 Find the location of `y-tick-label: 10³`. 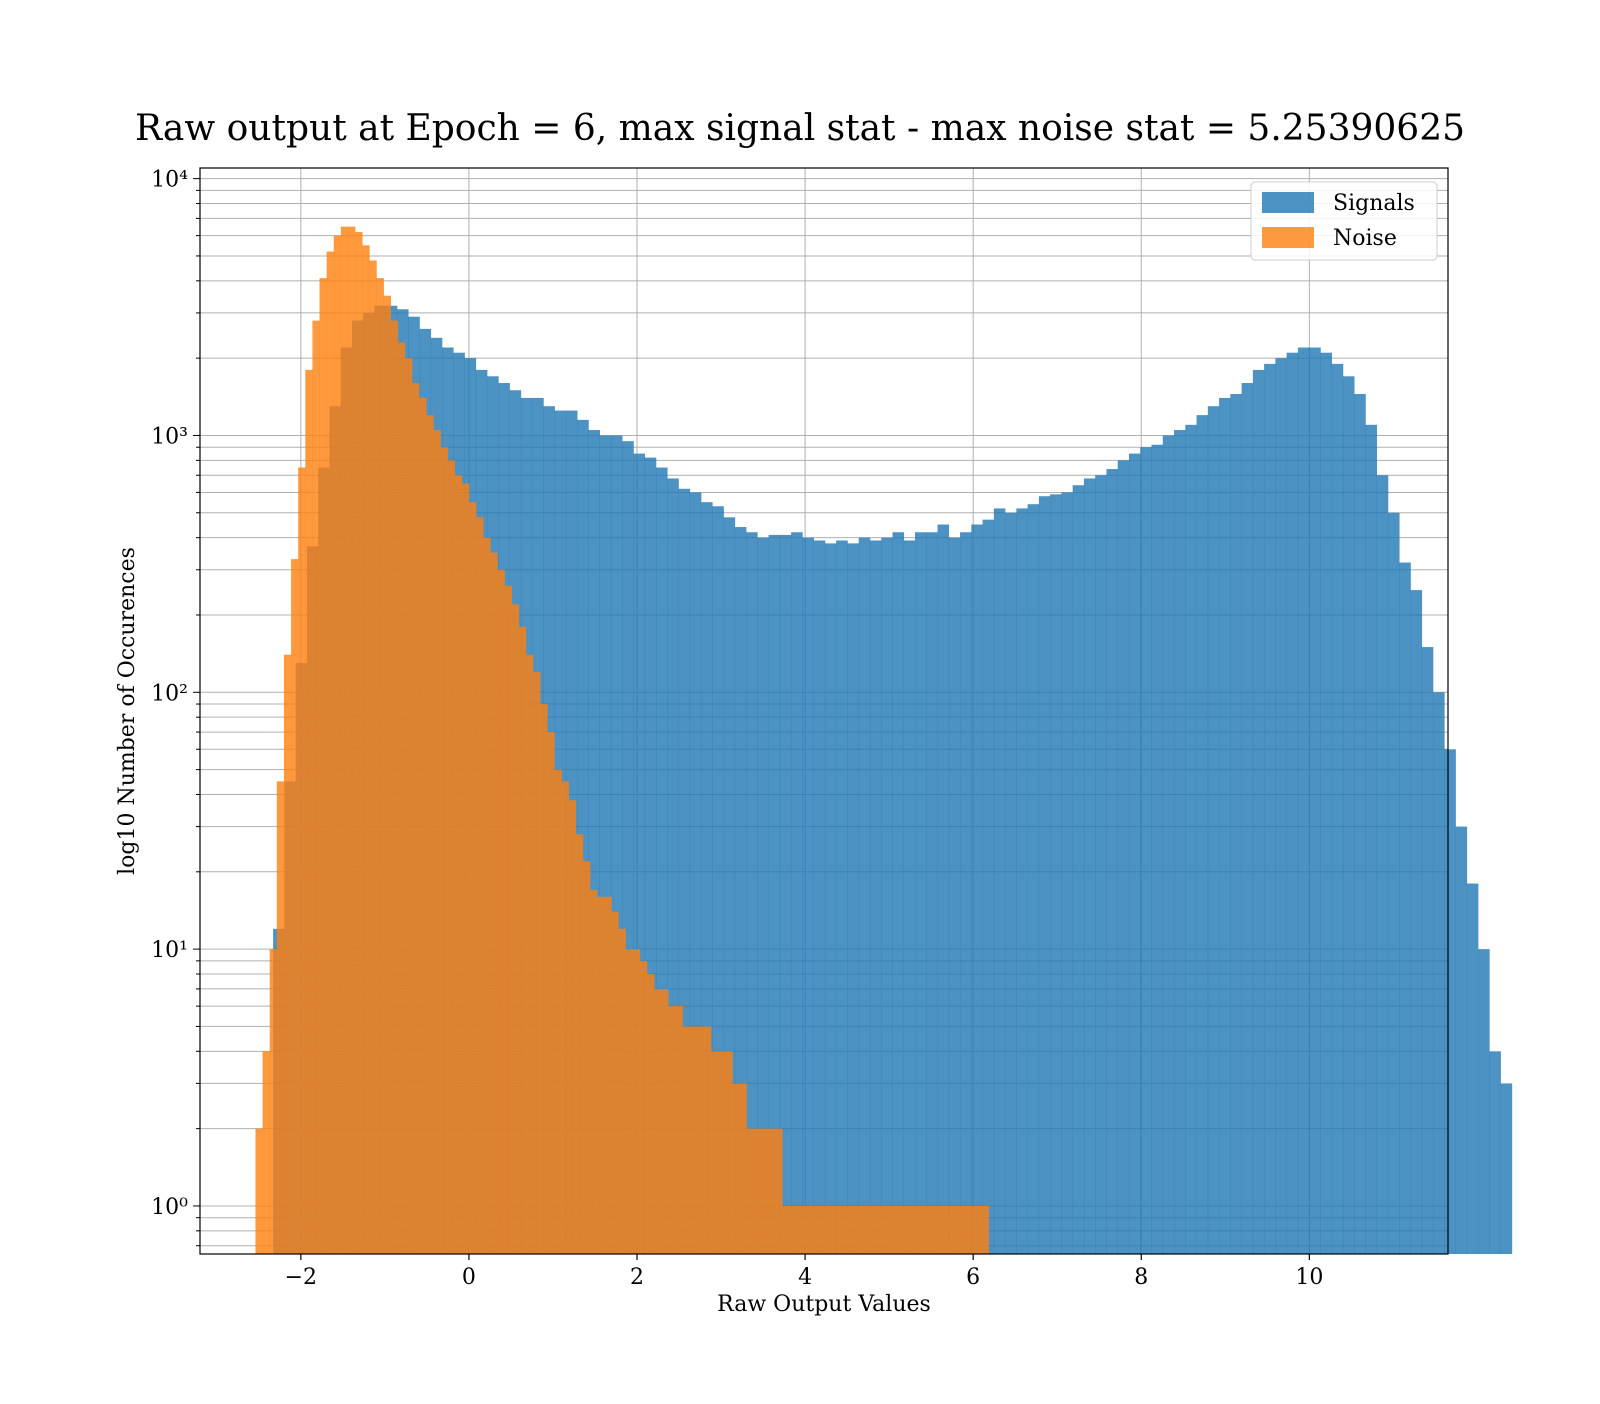

y-tick-label: 10³ is located at coordinates (169, 436).